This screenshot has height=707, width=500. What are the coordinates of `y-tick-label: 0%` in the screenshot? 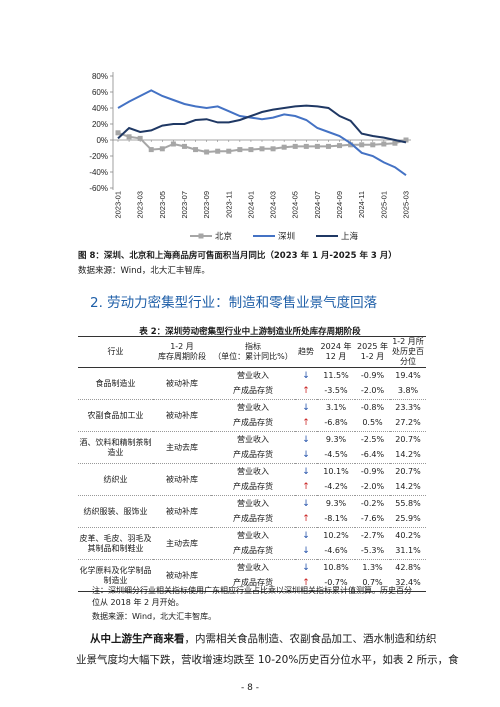 It's located at (102, 140).